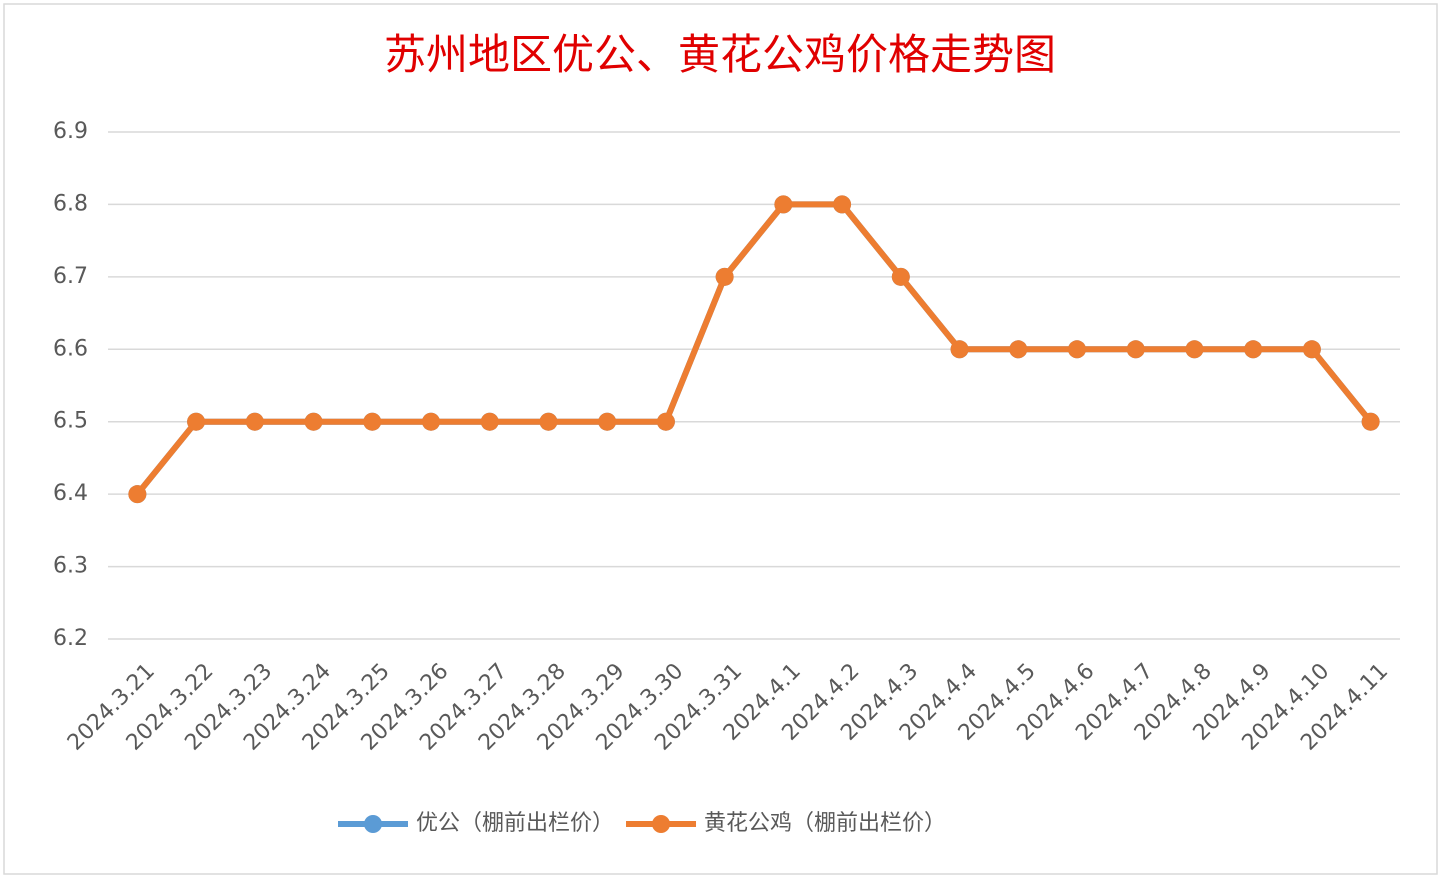  What do you see at coordinates (720, 54) in the screenshot?
I see `chart-title: 苏州地区优公、黄花公鸡价格走势图` at bounding box center [720, 54].